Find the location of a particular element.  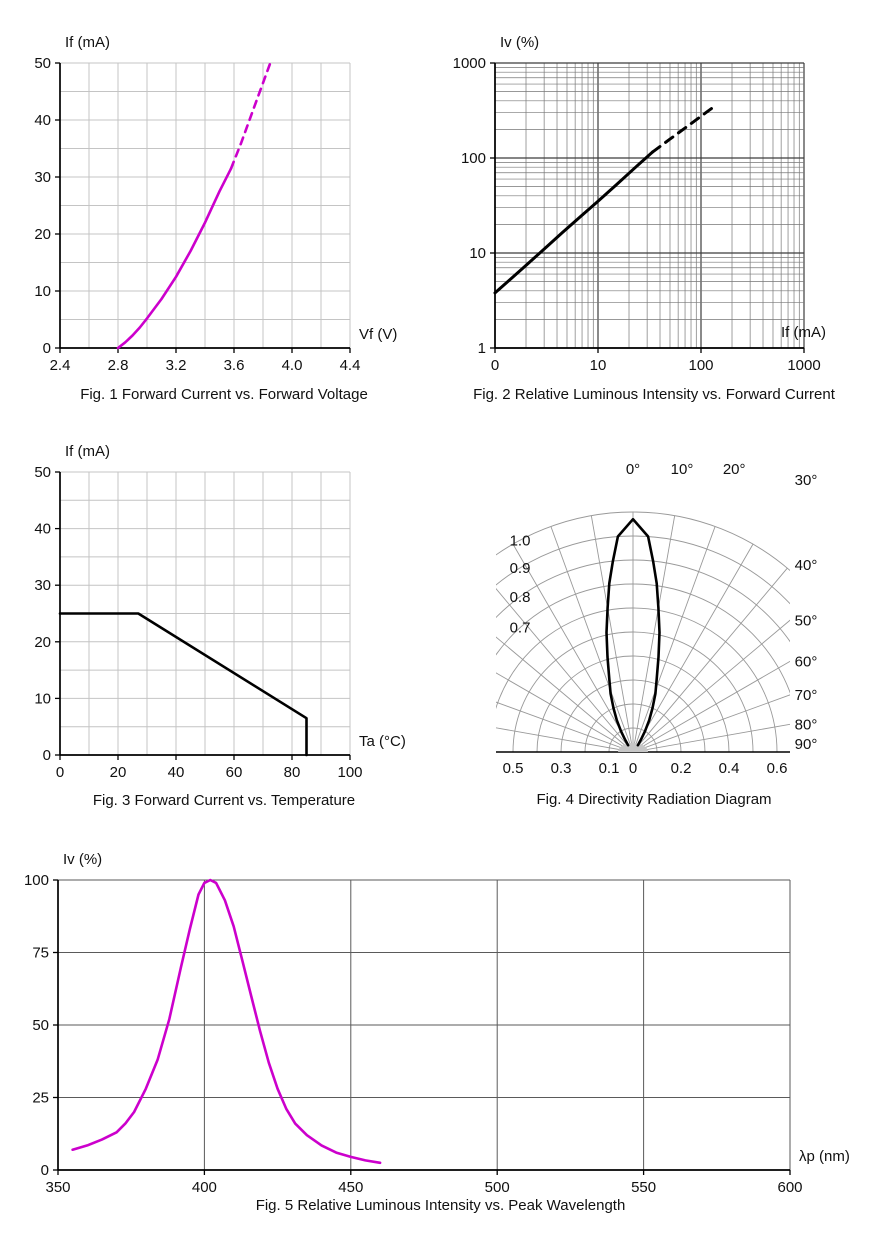

svg-text: 0.7 is located at coordinates (520, 628).